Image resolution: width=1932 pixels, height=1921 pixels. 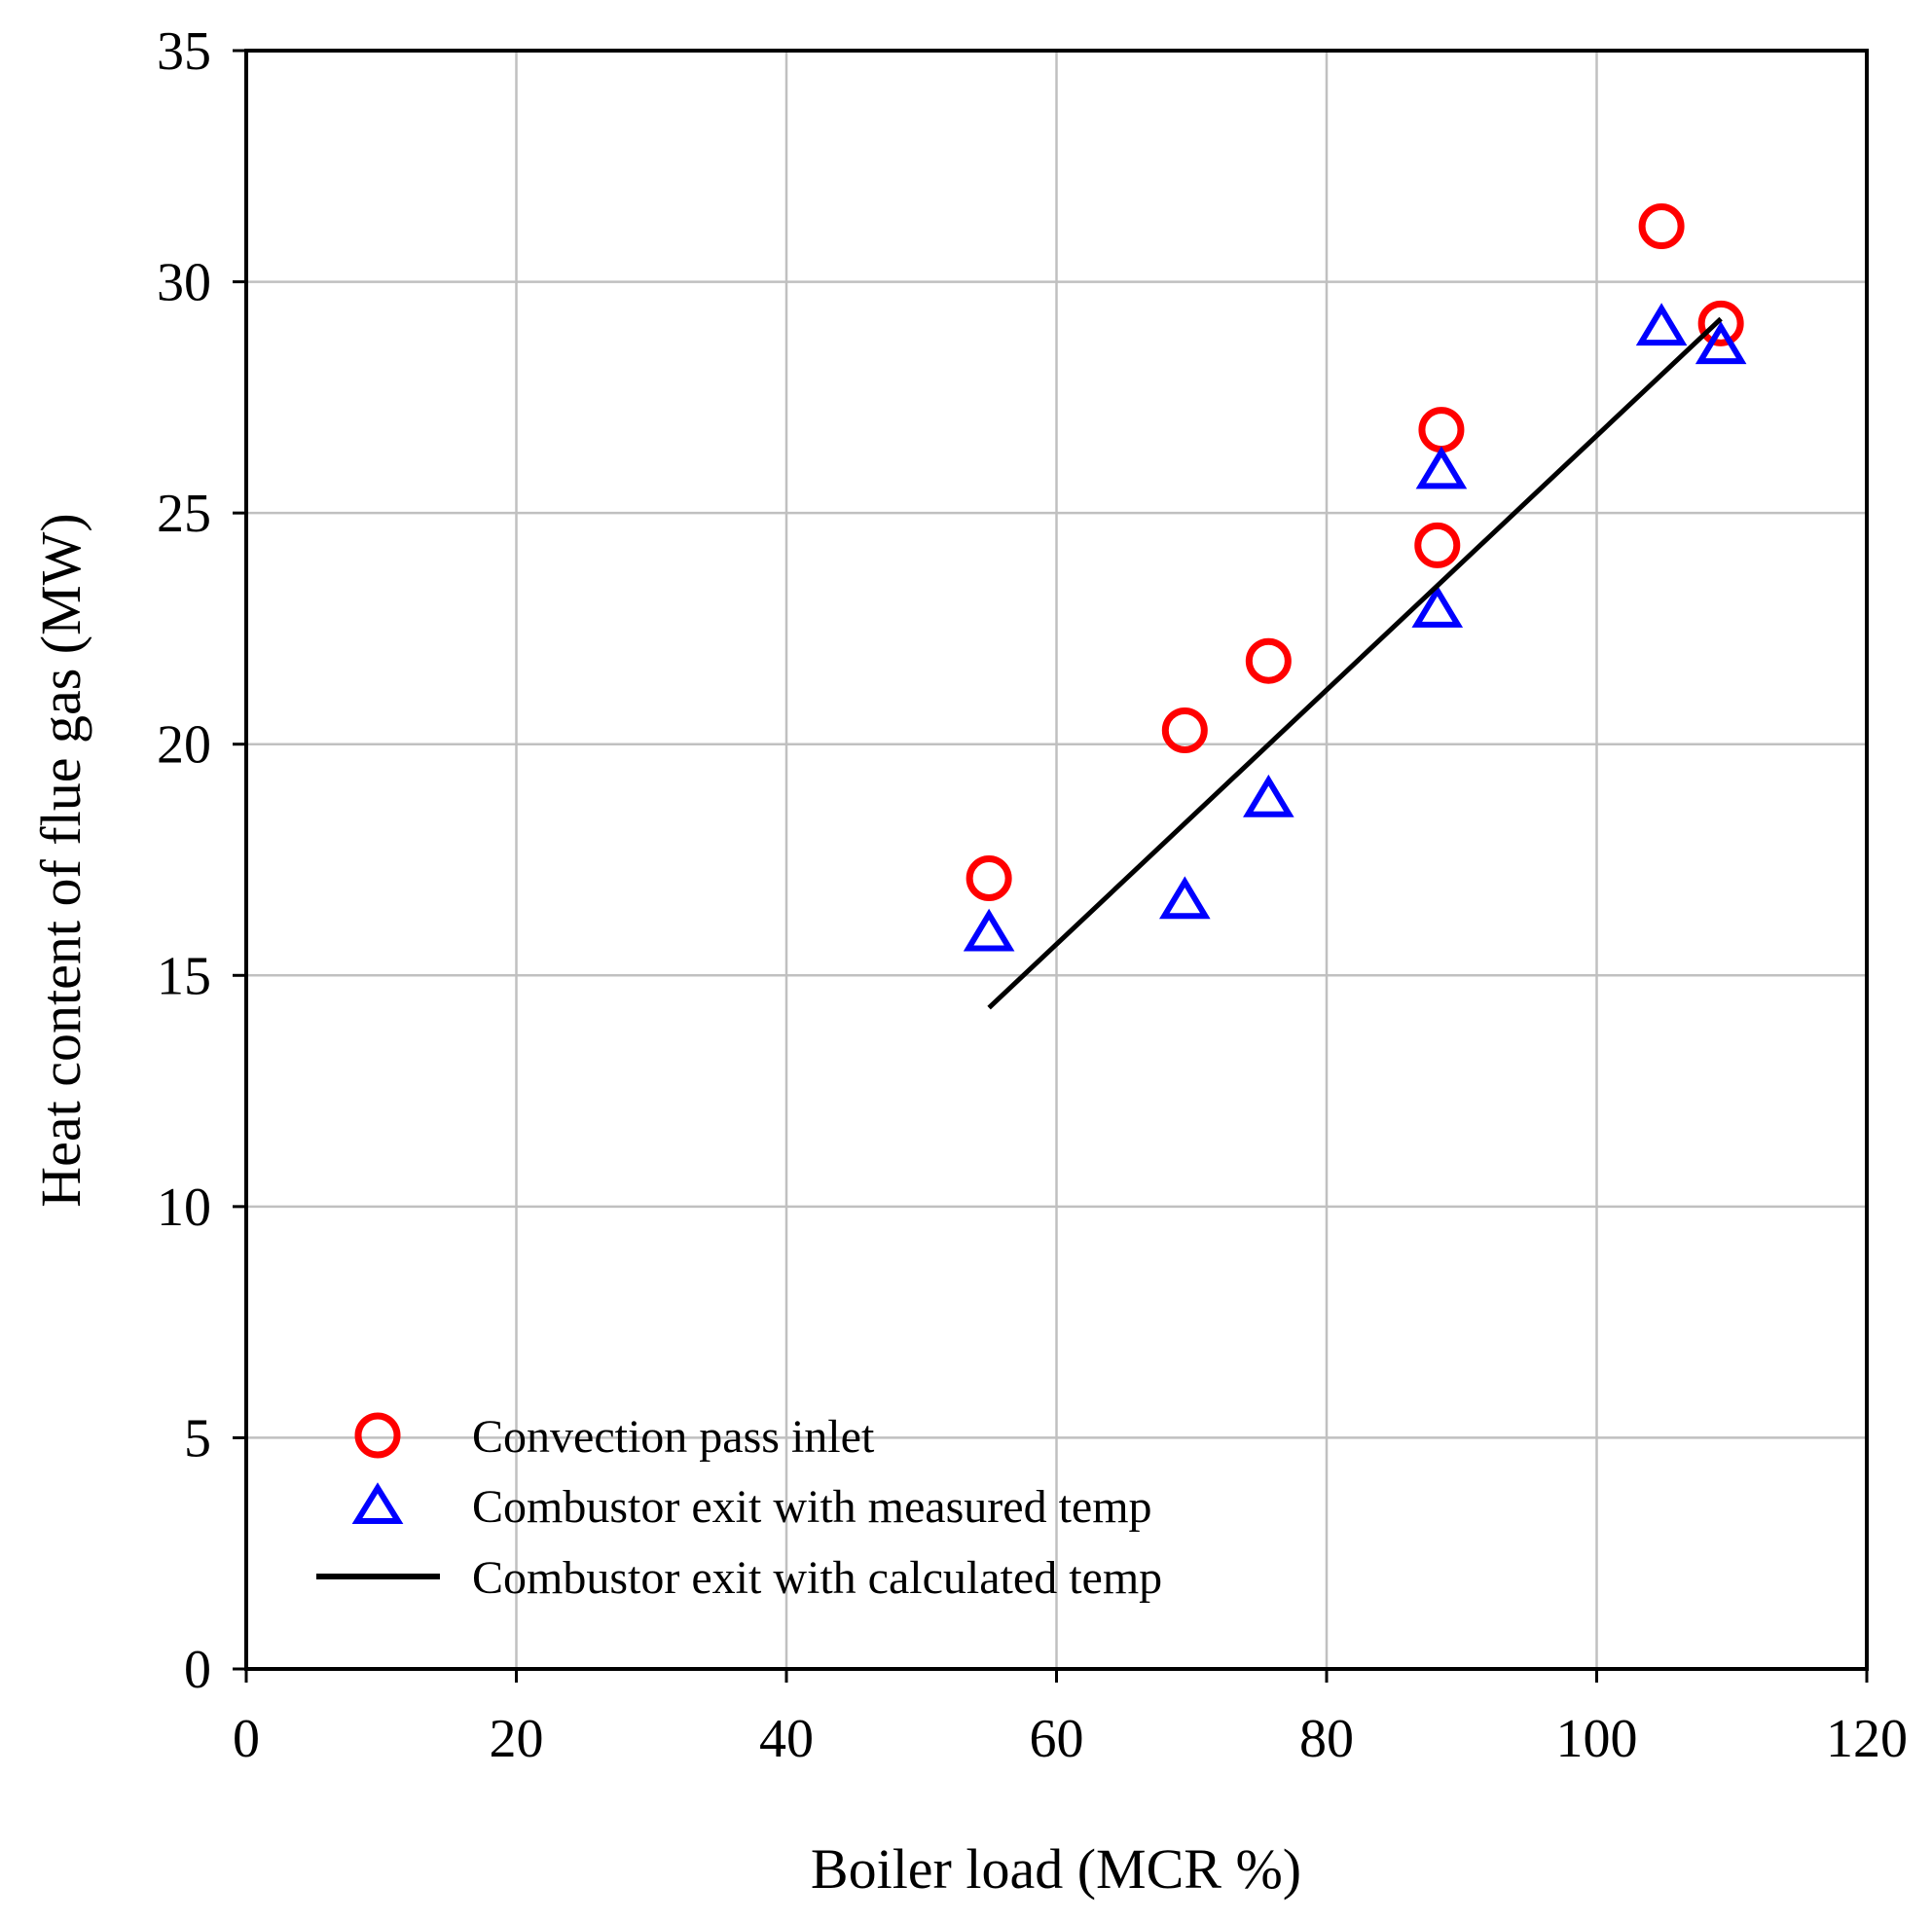 I want to click on y-tick-label: 10, so click(x=184, y=1208).